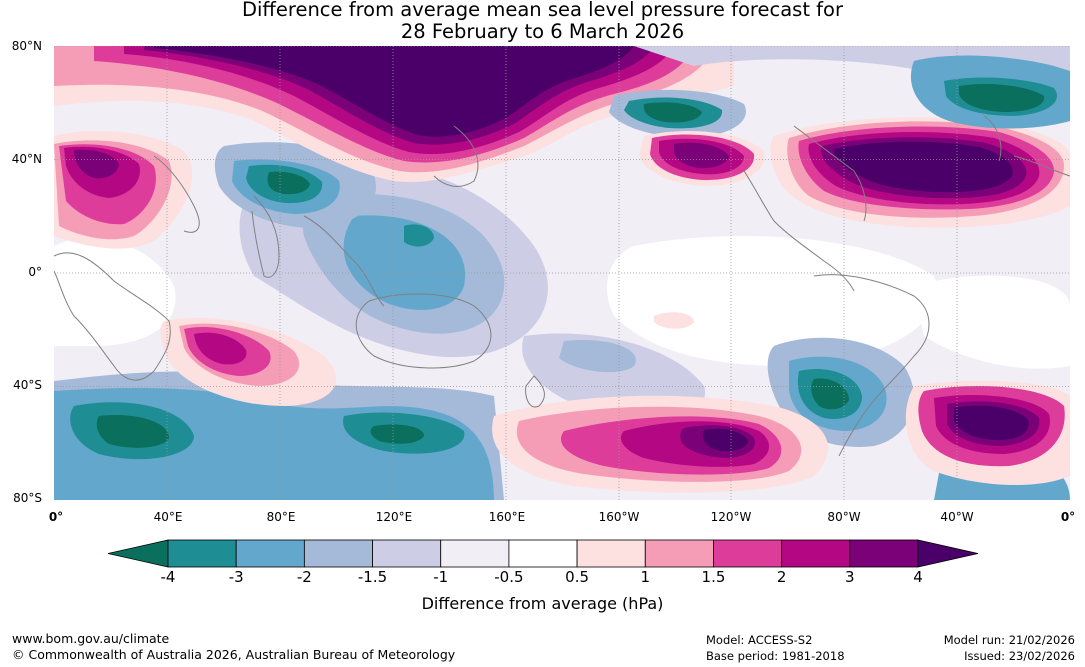  I want to click on colorbar-tick-label: -3, so click(236, 577).